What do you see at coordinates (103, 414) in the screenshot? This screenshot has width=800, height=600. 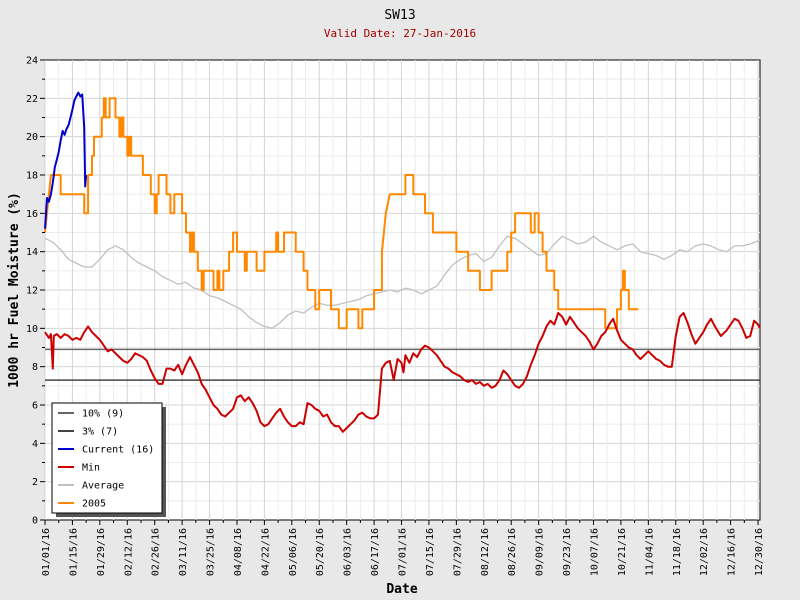 I see `legend-label: 10% (9)` at bounding box center [103, 414].